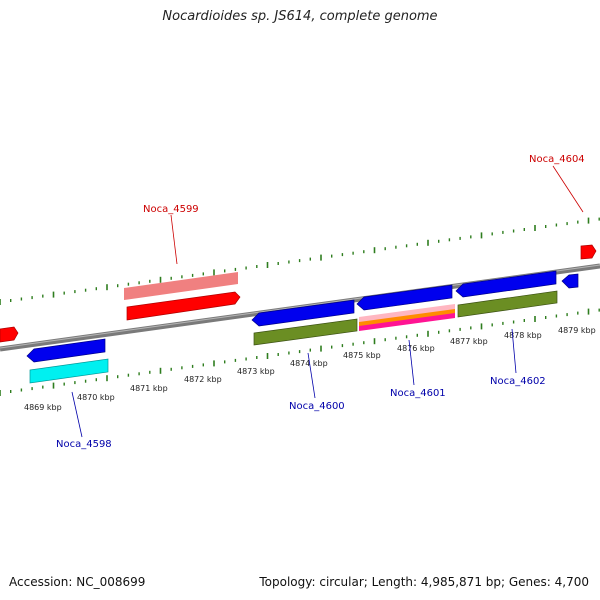 Image resolution: width=600 pixels, height=600 pixels. I want to click on gene-forward-left-edge, so click(9, 334).